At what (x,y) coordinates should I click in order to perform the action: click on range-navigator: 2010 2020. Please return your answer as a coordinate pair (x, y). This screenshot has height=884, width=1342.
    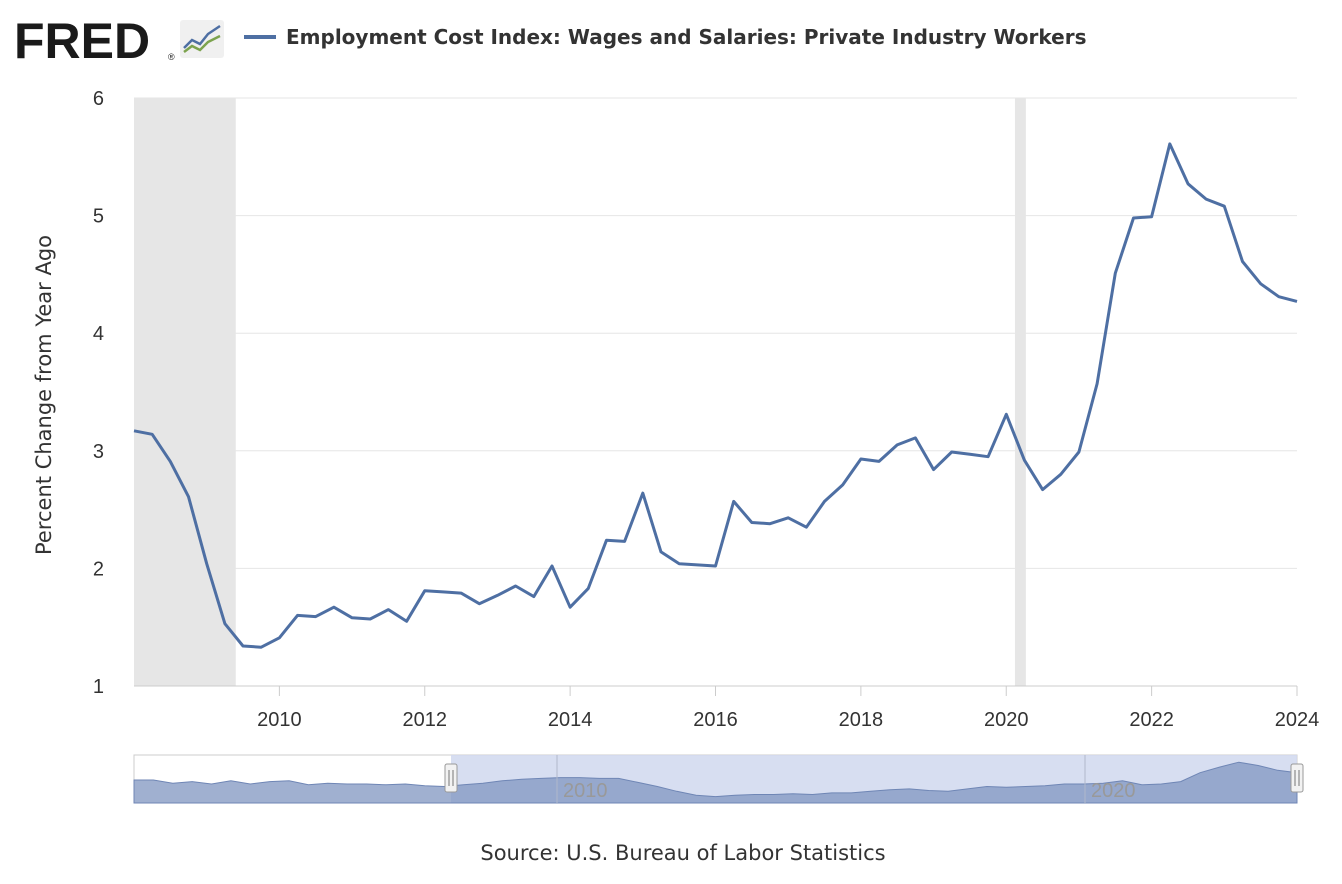
    Looking at the image, I should click on (718, 779).